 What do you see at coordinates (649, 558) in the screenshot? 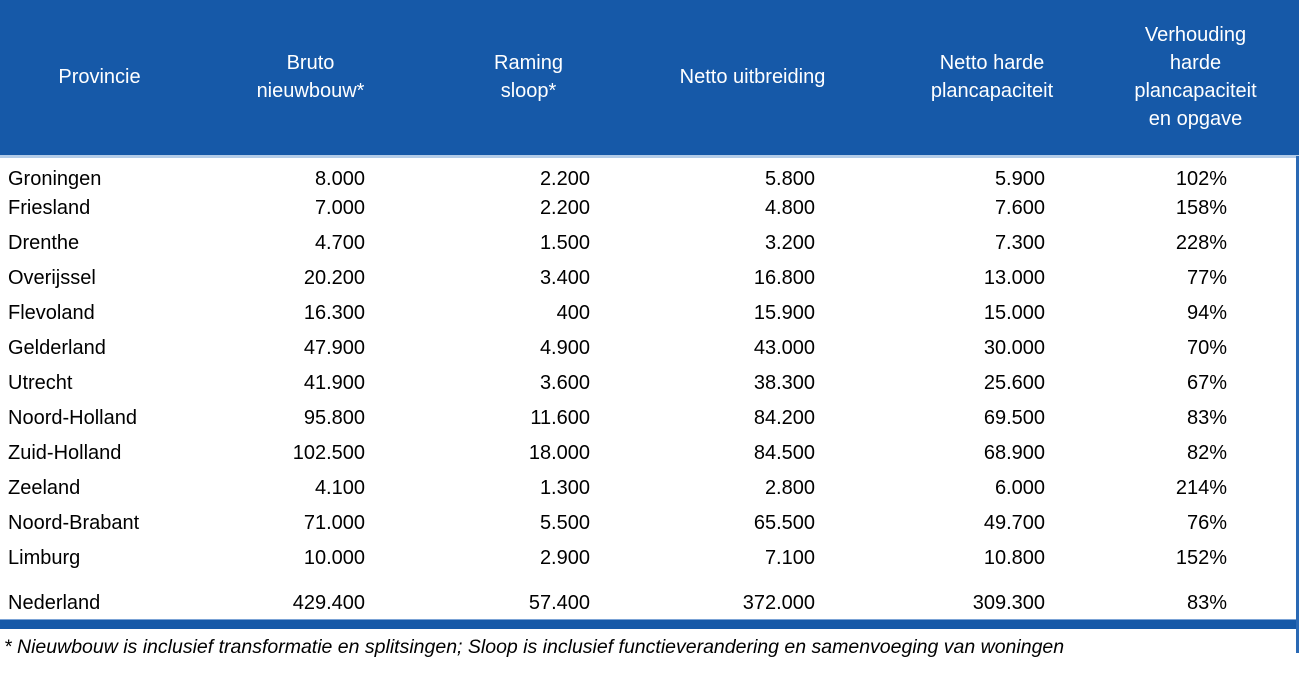
I see `table-row: Limburg 10.000 2.900 7.100 10.800 152%` at bounding box center [649, 558].